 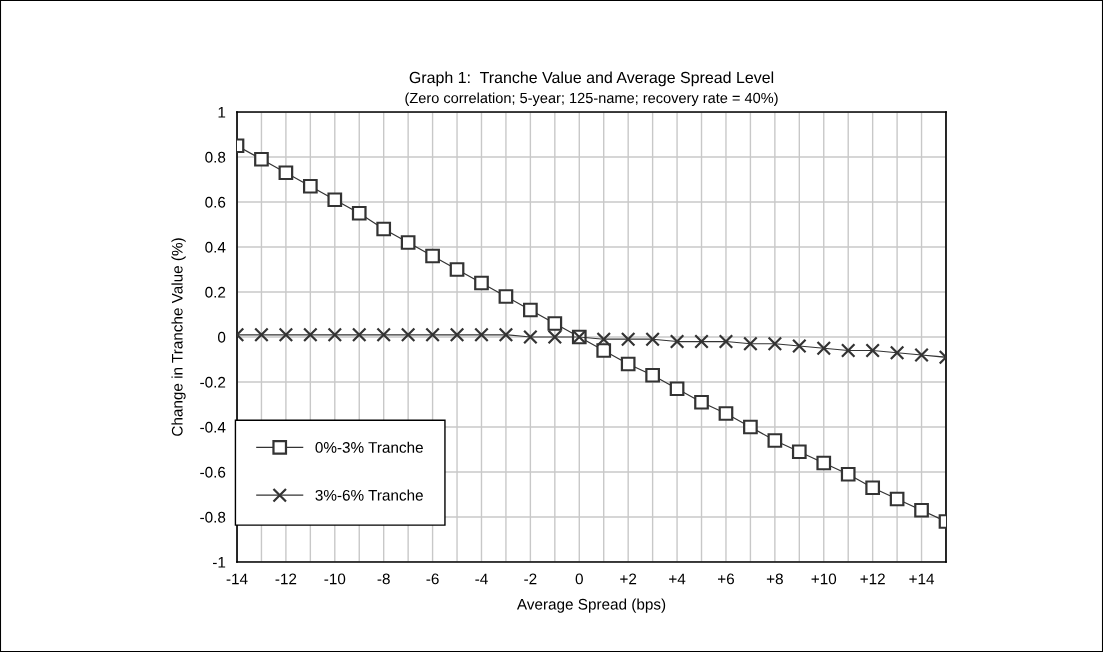 What do you see at coordinates (369, 447) in the screenshot?
I see `legend-label: 0%-3% Tranche` at bounding box center [369, 447].